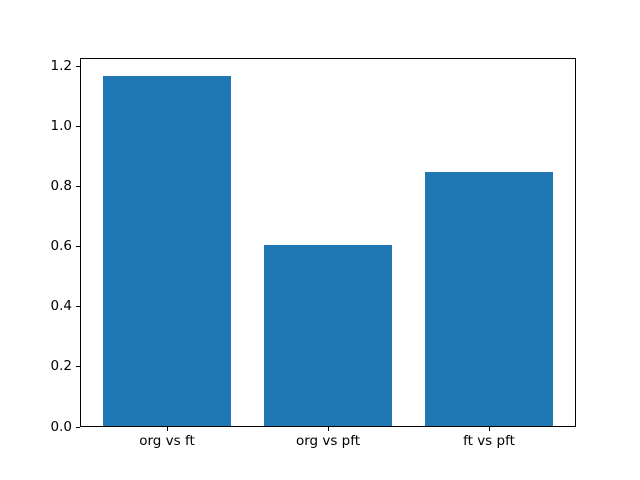 This screenshot has width=640, height=480. What do you see at coordinates (61, 366) in the screenshot?
I see `y-tick-label: 0.2` at bounding box center [61, 366].